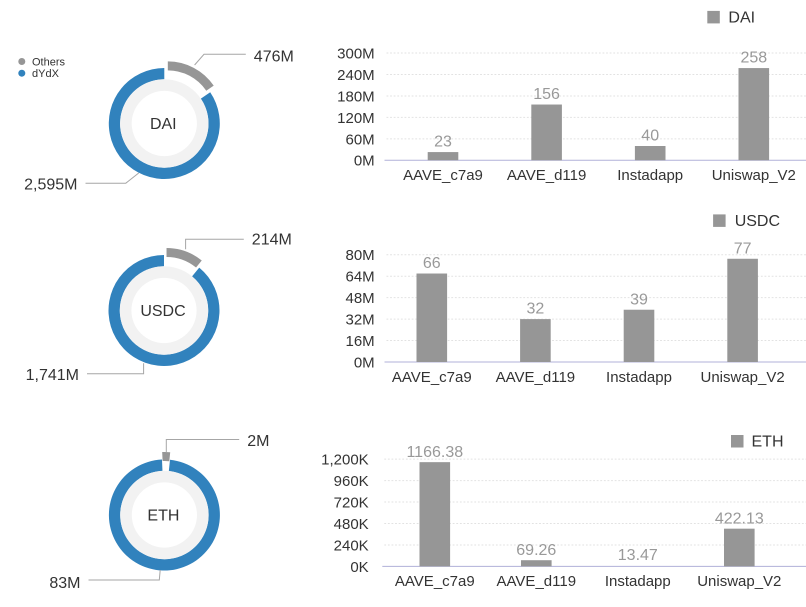 This screenshot has height=607, width=806. What do you see at coordinates (443, 142) in the screenshot?
I see `svg-text: 23` at bounding box center [443, 142].